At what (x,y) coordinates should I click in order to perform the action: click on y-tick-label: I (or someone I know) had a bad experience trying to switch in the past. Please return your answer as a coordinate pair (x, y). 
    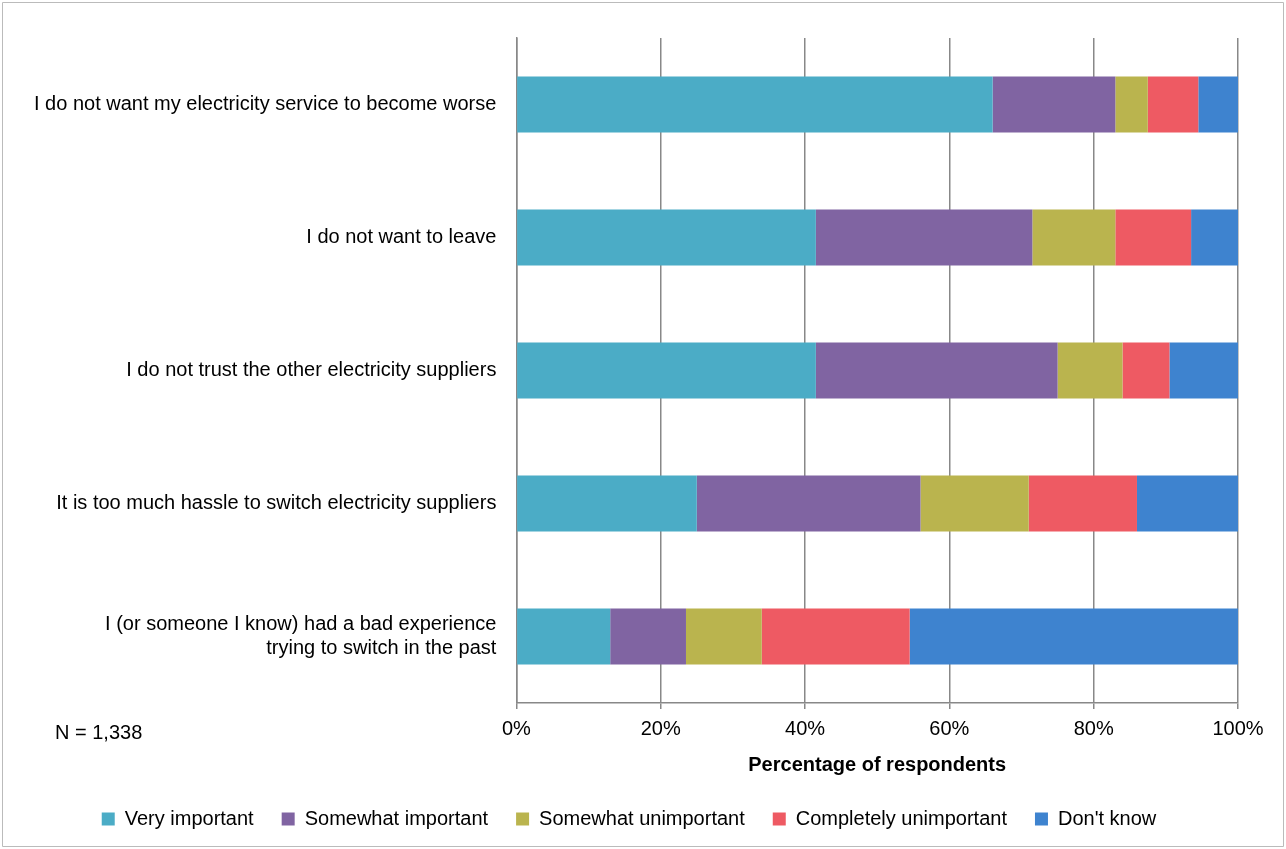
    Looking at the image, I should click on (301, 635).